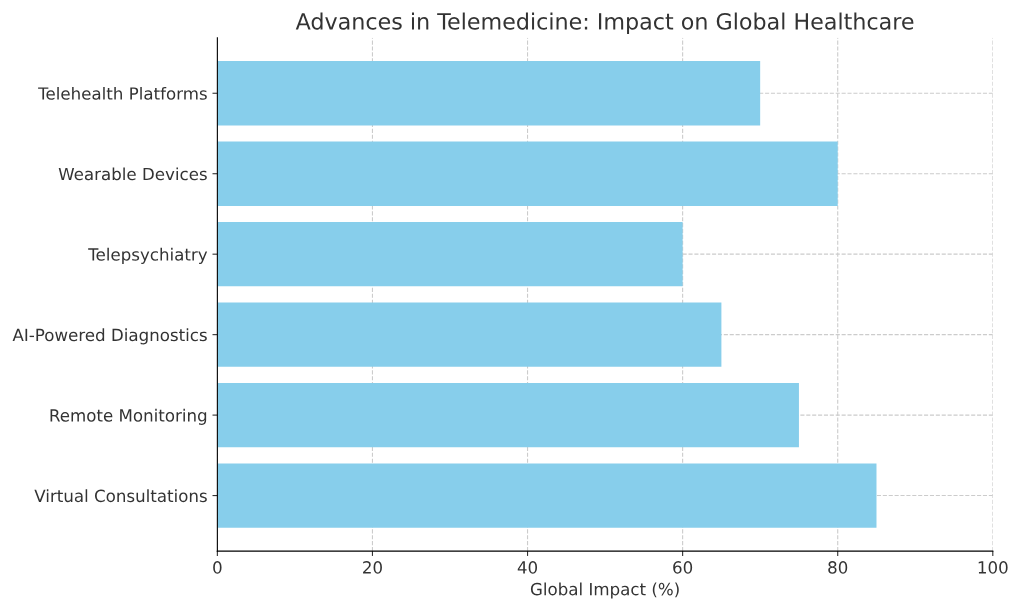  What do you see at coordinates (128, 416) in the screenshot?
I see `y-tick-label: Remote Monitoring` at bounding box center [128, 416].